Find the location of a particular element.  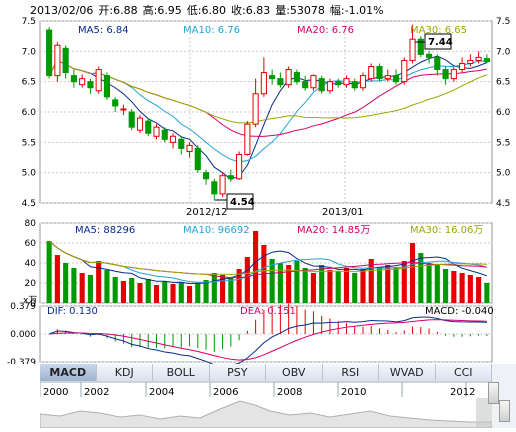

macd-axis: 0.379 0.000 -0.379 is located at coordinates (21, 333).